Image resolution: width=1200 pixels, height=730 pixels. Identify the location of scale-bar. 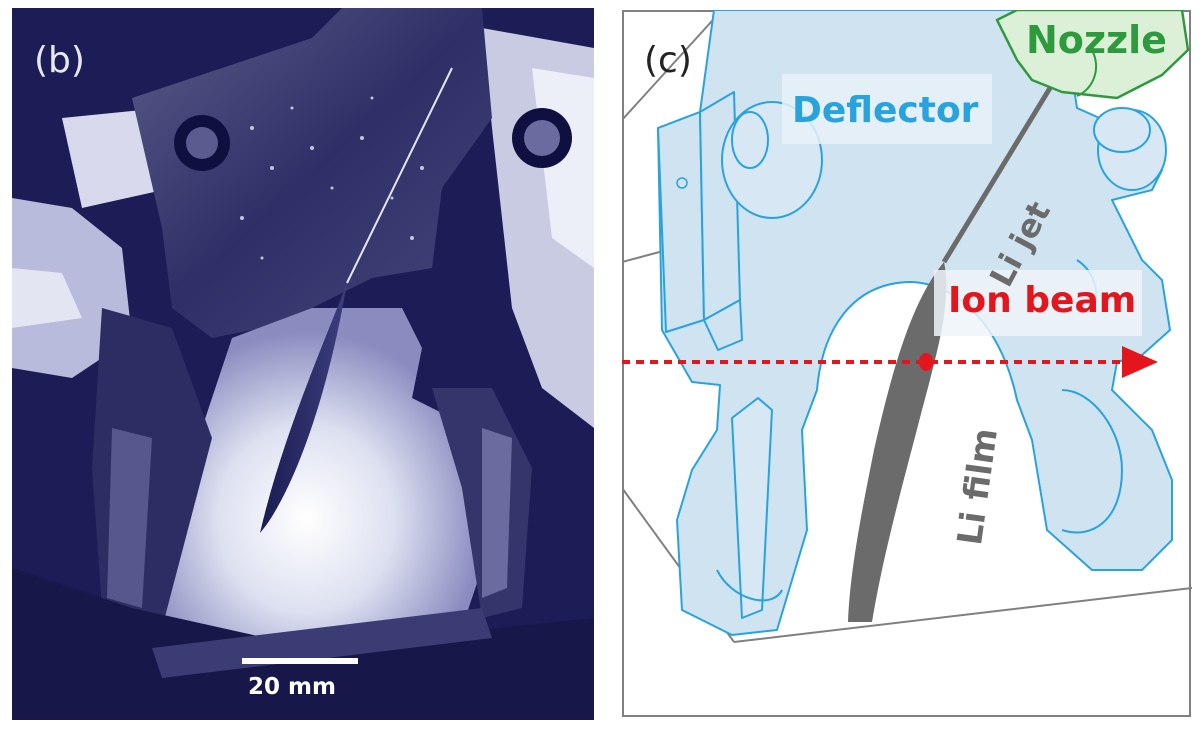
(300, 661).